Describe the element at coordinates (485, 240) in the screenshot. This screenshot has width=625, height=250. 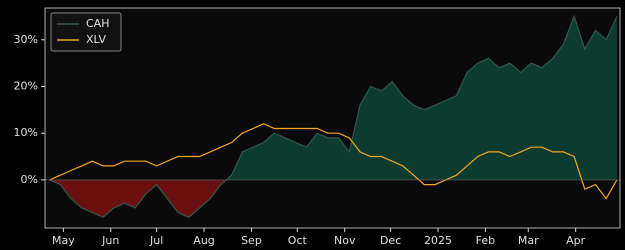
I see `x-tick-label: Feb` at that location.